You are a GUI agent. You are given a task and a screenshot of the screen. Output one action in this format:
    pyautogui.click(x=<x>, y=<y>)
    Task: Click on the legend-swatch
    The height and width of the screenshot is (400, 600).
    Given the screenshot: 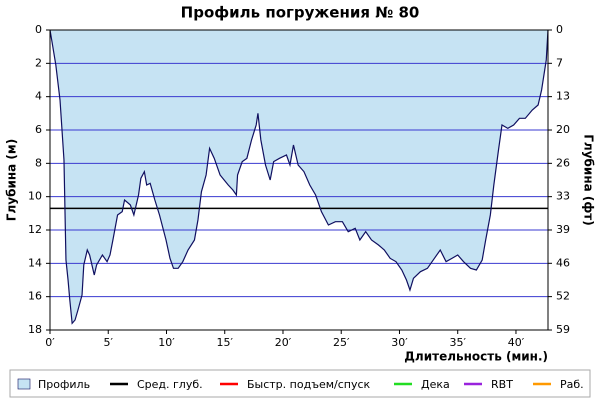 What is the action you would take?
    pyautogui.click(x=24, y=384)
    